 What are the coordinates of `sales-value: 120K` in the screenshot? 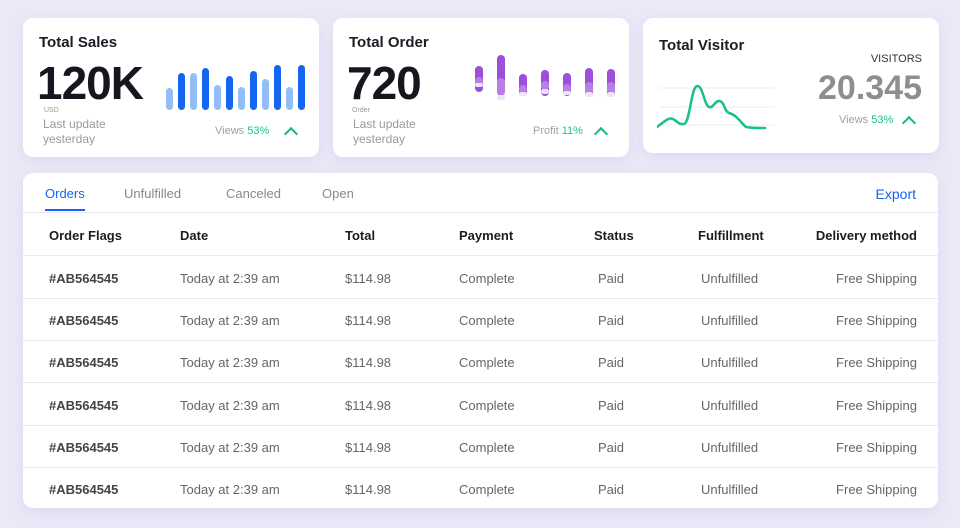 It's located at (90, 83).